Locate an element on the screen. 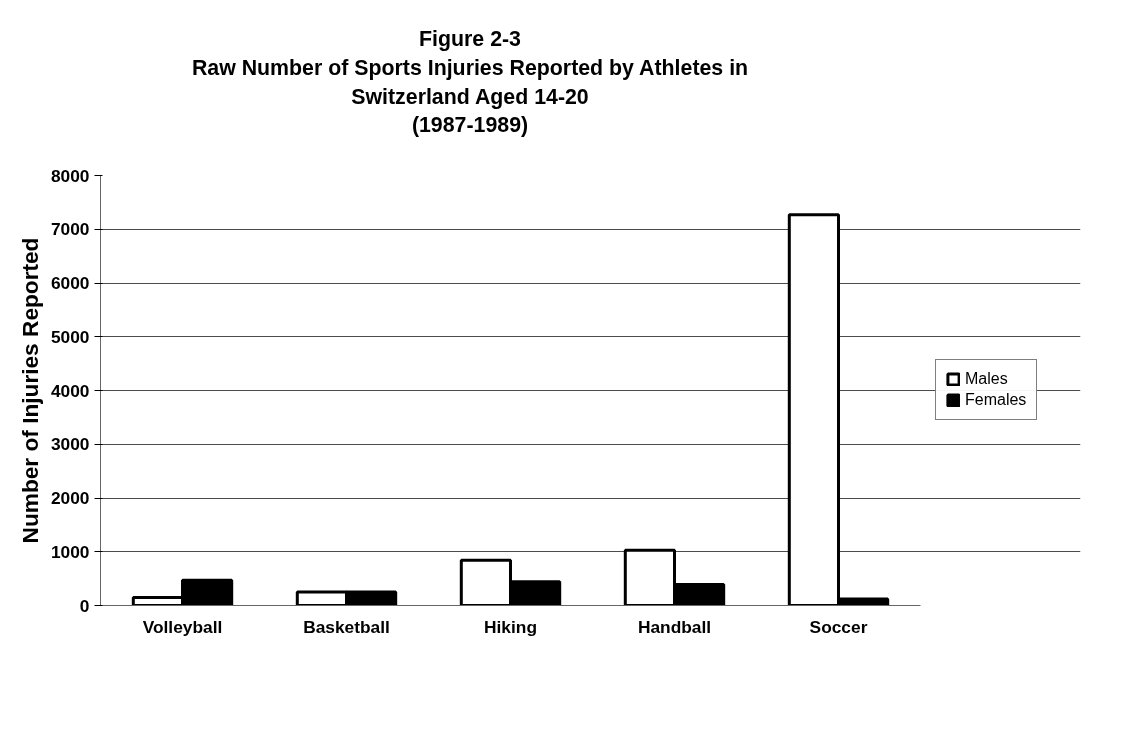  legend-label: Males is located at coordinates (986, 379).